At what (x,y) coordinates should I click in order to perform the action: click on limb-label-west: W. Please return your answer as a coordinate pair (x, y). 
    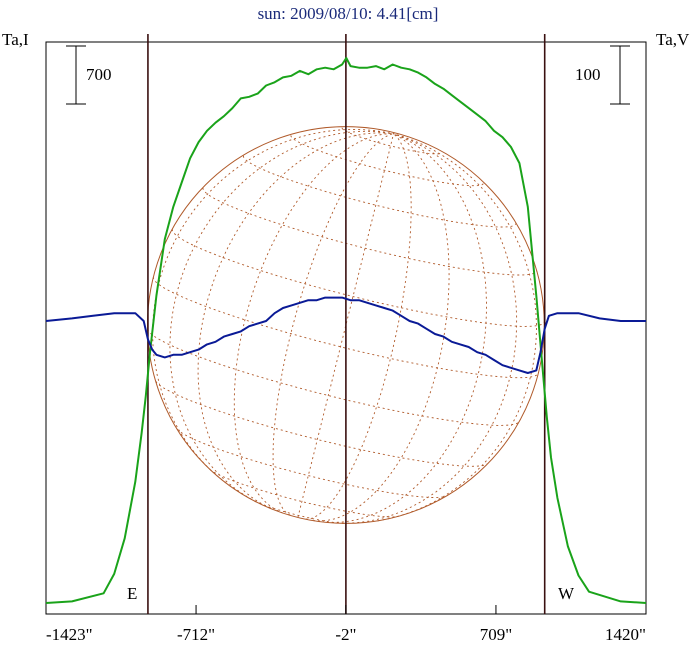
    Looking at the image, I should click on (566, 593).